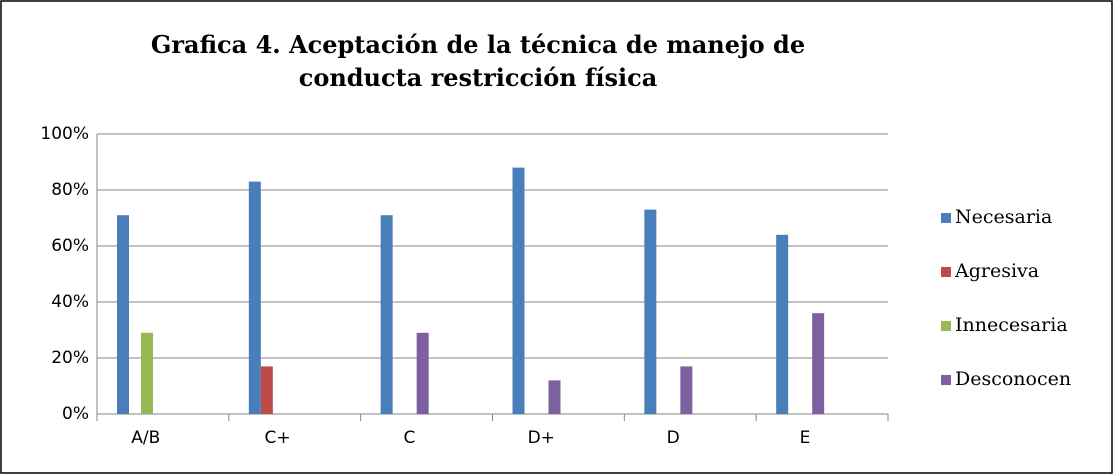  Describe the element at coordinates (70, 190) in the screenshot. I see `y-tick-label: 80%` at that location.